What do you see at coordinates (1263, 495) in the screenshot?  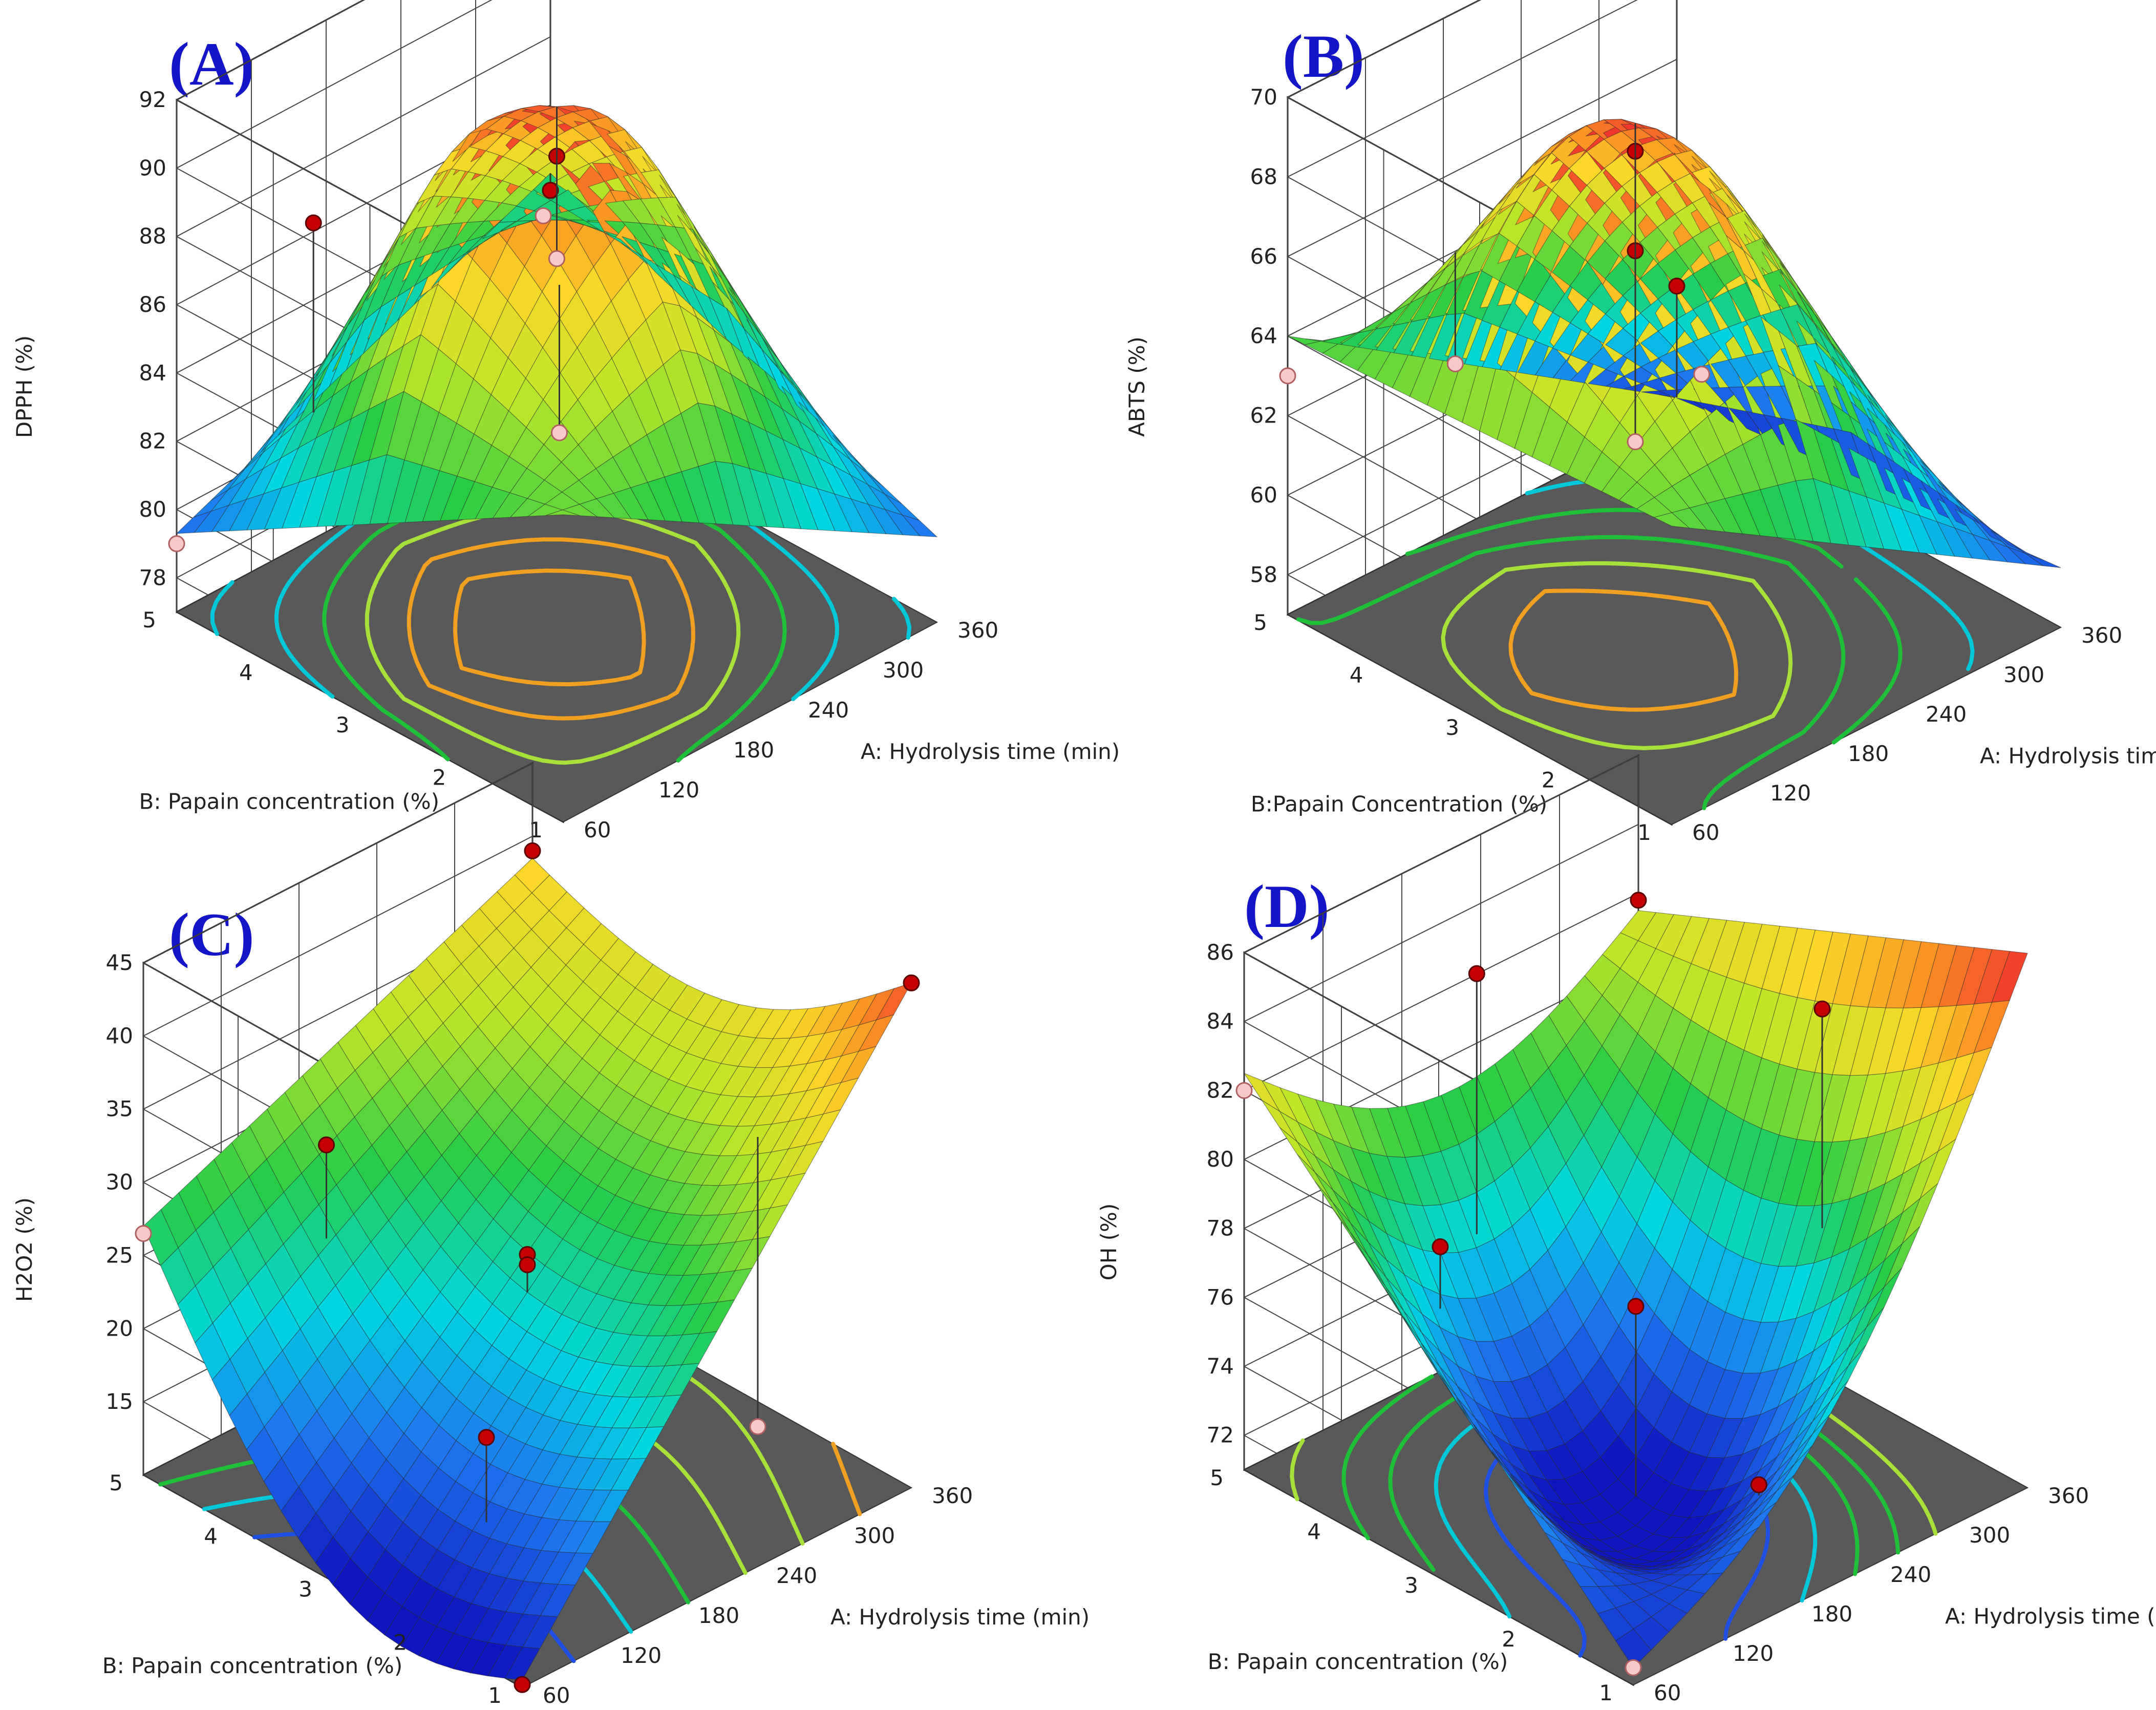 I see `z-tick-label: 60` at bounding box center [1263, 495].